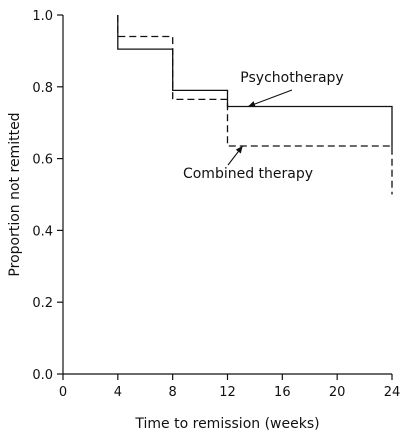 This screenshot has width=409, height=440. Describe the element at coordinates (42, 88) in the screenshot. I see `y-tick-label: 0.8` at that location.